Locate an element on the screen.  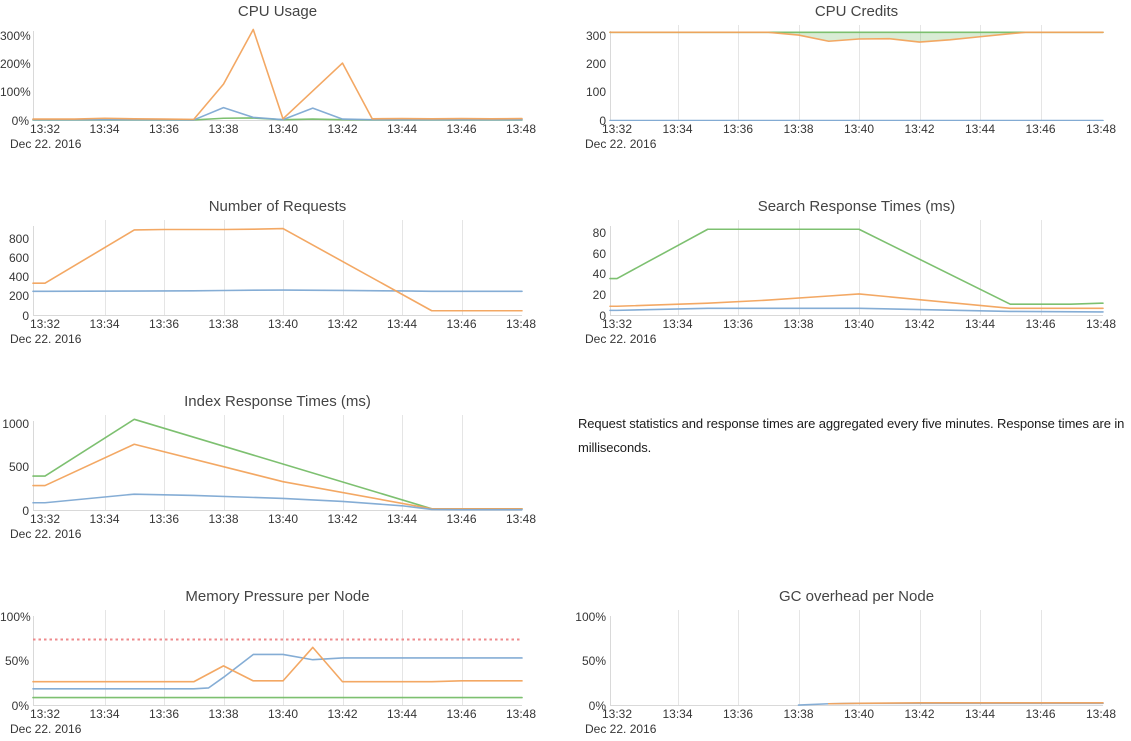
fill-between-area is located at coordinates (856, 37).